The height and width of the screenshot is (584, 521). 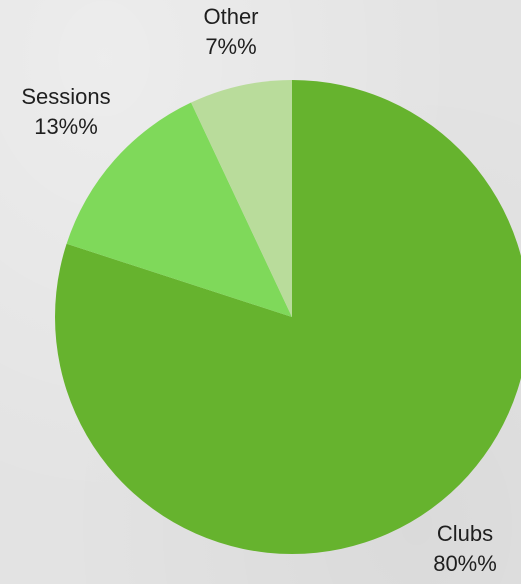 I want to click on pie-label-value: 7%%, so click(x=230, y=46).